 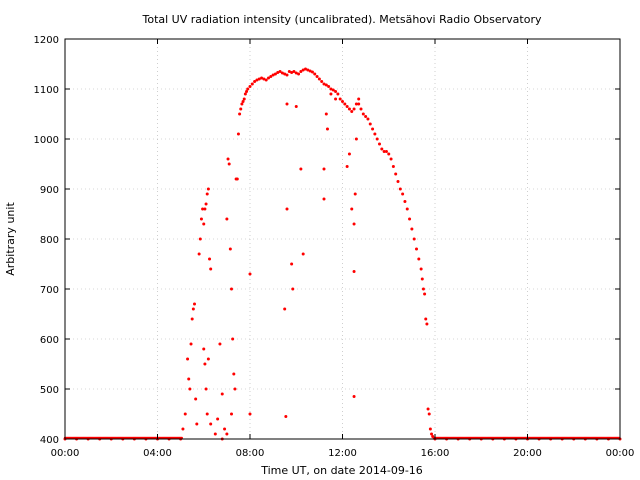 I want to click on x-axis-label: Time UT, on date 2014-09-16, so click(x=341, y=470).